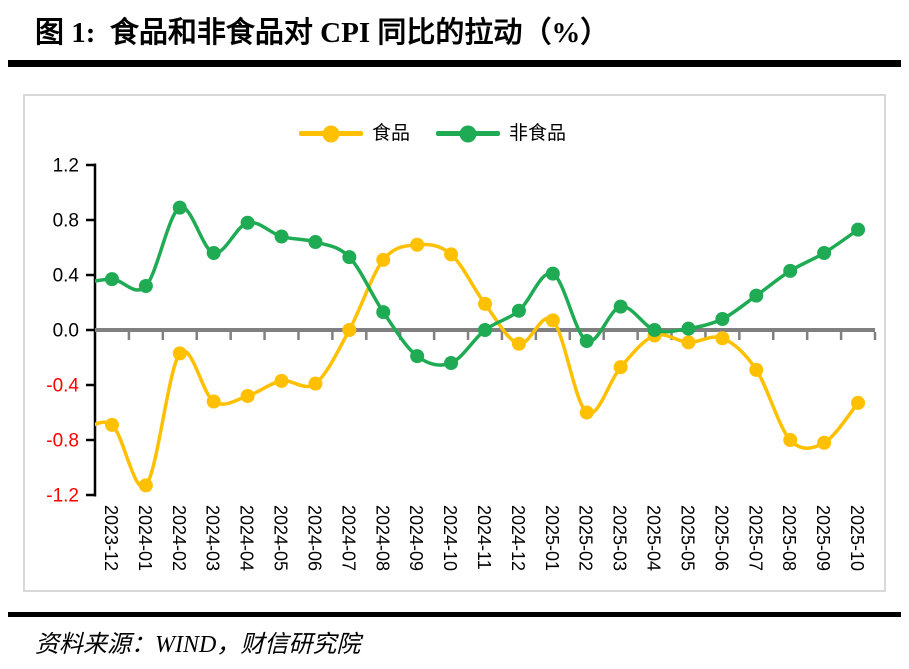  Describe the element at coordinates (450, 538) in the screenshot. I see `x-tick-label: 2024-10` at that location.